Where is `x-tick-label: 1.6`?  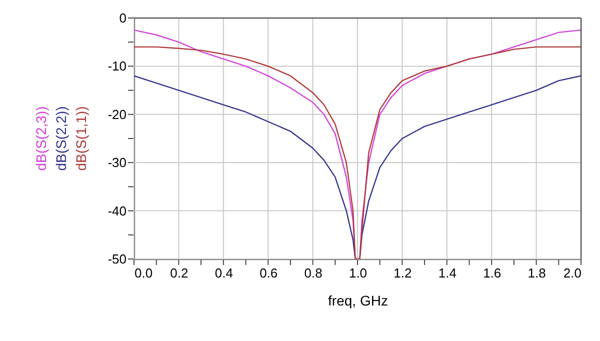
x-tick-label: 1.6 is located at coordinates (492, 273).